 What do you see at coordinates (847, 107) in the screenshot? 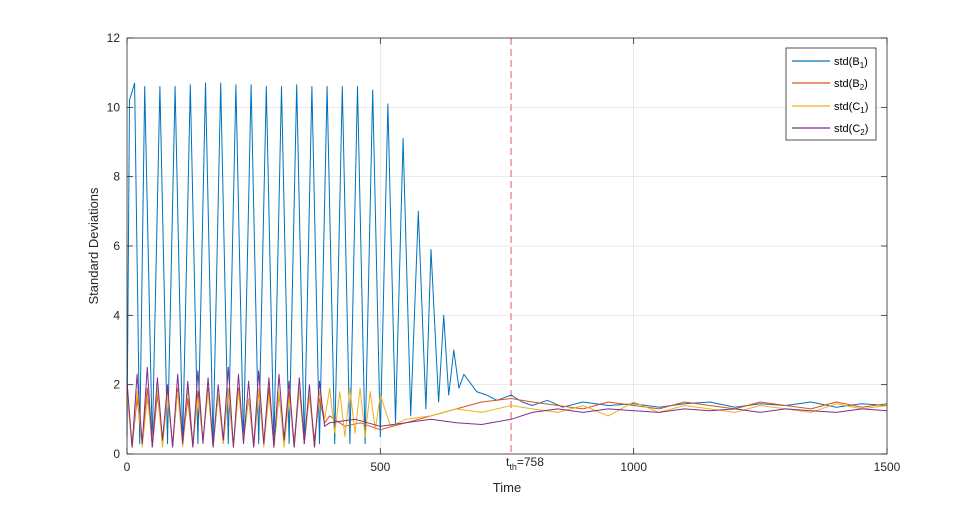
I see `legend-label-c1-main: std(C` at bounding box center [847, 107].